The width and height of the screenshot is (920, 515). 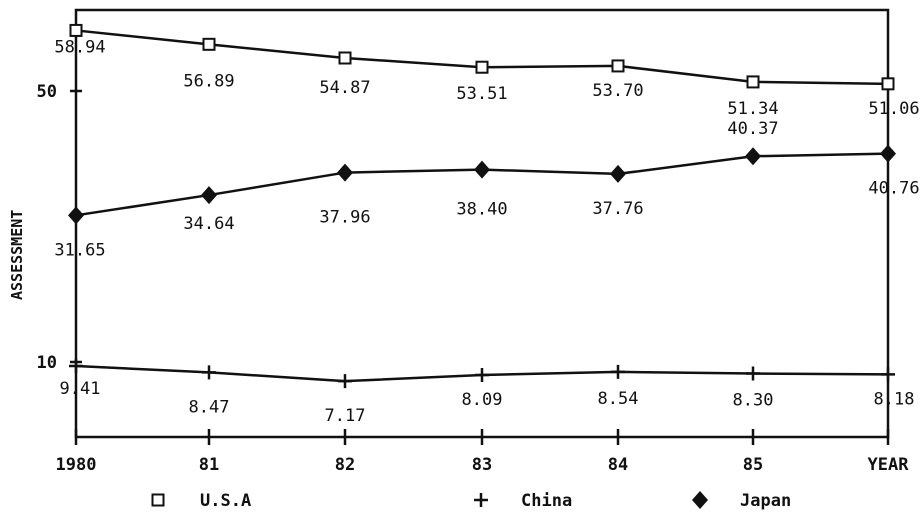 What do you see at coordinates (344, 218) in the screenshot?
I see `data-label: 37.96` at bounding box center [344, 218].